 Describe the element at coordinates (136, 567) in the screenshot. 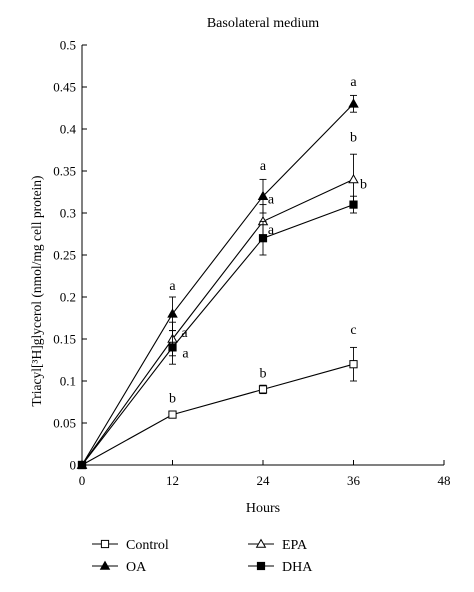

I see `legend-label-oa: OA` at that location.